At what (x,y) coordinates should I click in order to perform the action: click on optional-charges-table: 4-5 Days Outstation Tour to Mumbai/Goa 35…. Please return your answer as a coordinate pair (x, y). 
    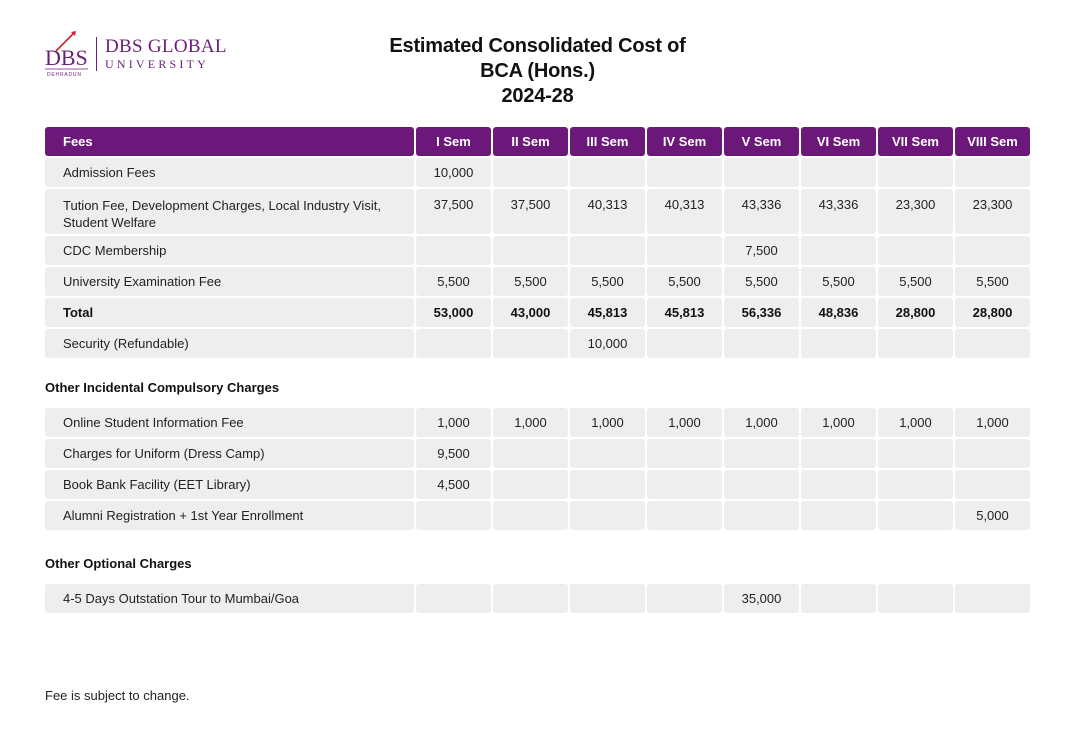
    Looking at the image, I should click on (537, 598).